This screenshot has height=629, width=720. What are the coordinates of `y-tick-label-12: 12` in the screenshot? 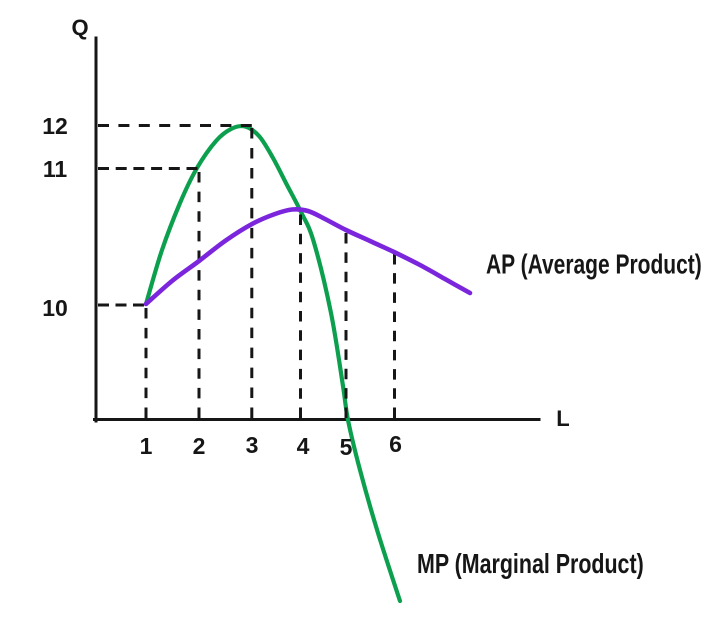 It's located at (55, 126).